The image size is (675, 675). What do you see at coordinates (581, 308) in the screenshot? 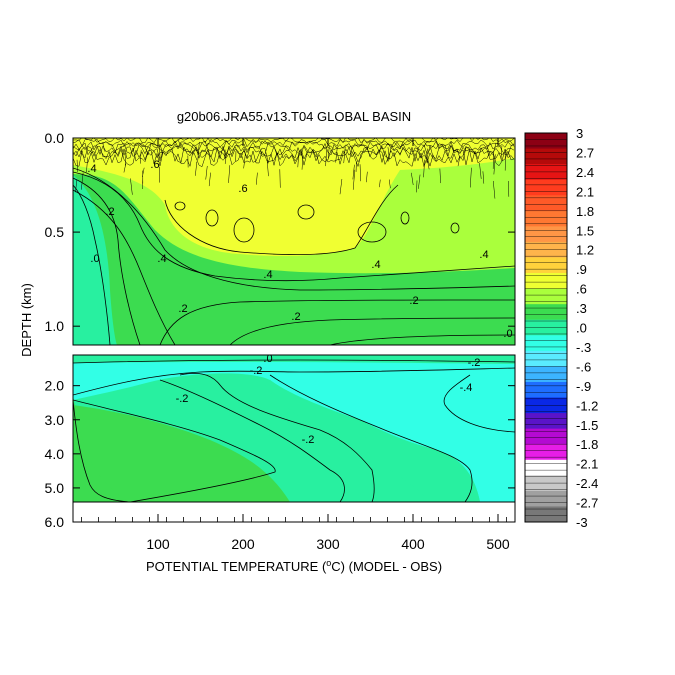
I see `colorbar-label: .3` at bounding box center [581, 308].